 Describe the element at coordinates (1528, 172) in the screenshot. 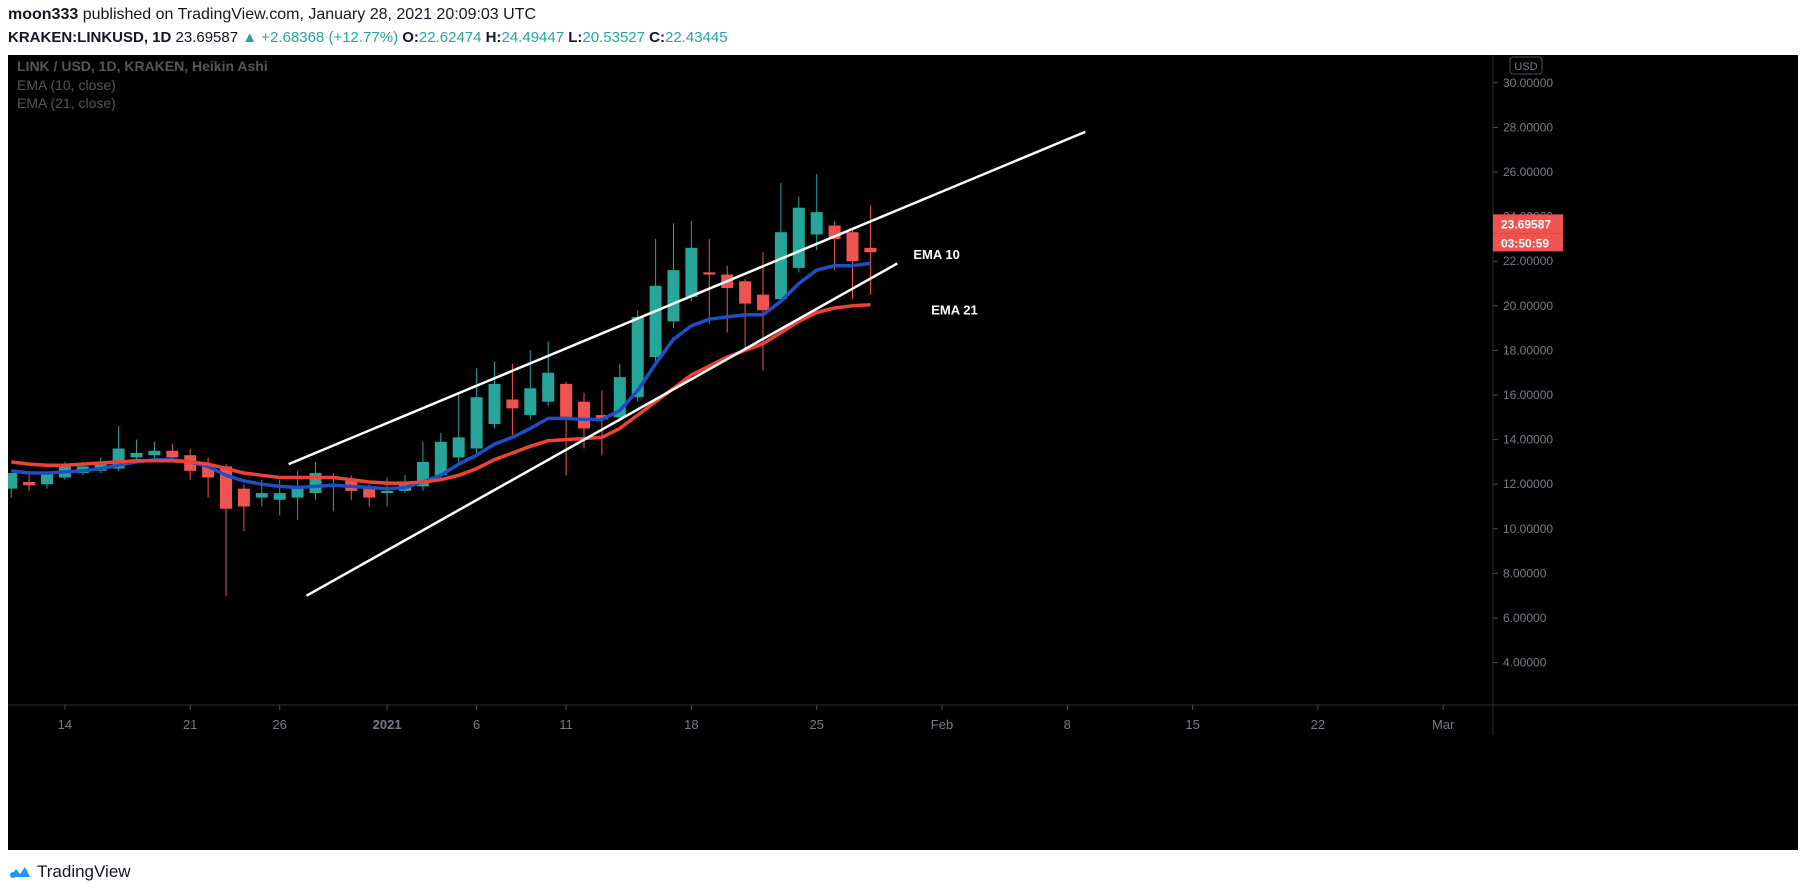

I see `y-tick-label: 26.00000` at that location.